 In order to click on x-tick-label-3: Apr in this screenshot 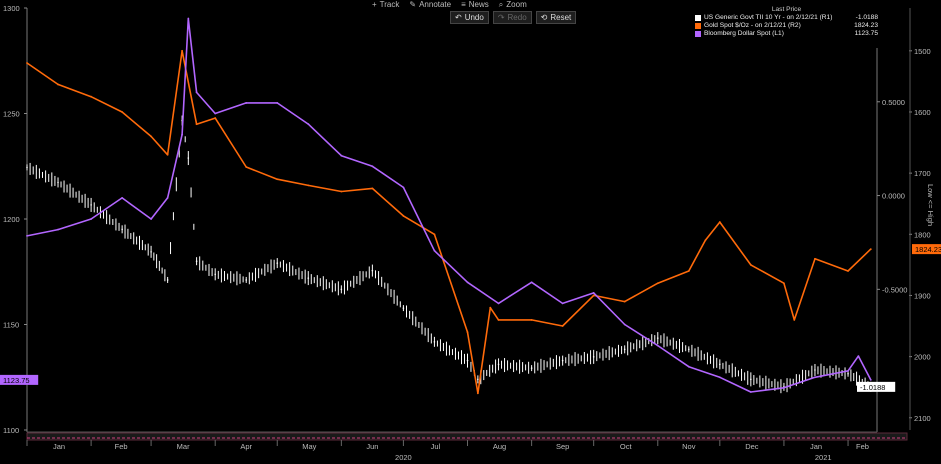, I will do `click(246, 446)`.